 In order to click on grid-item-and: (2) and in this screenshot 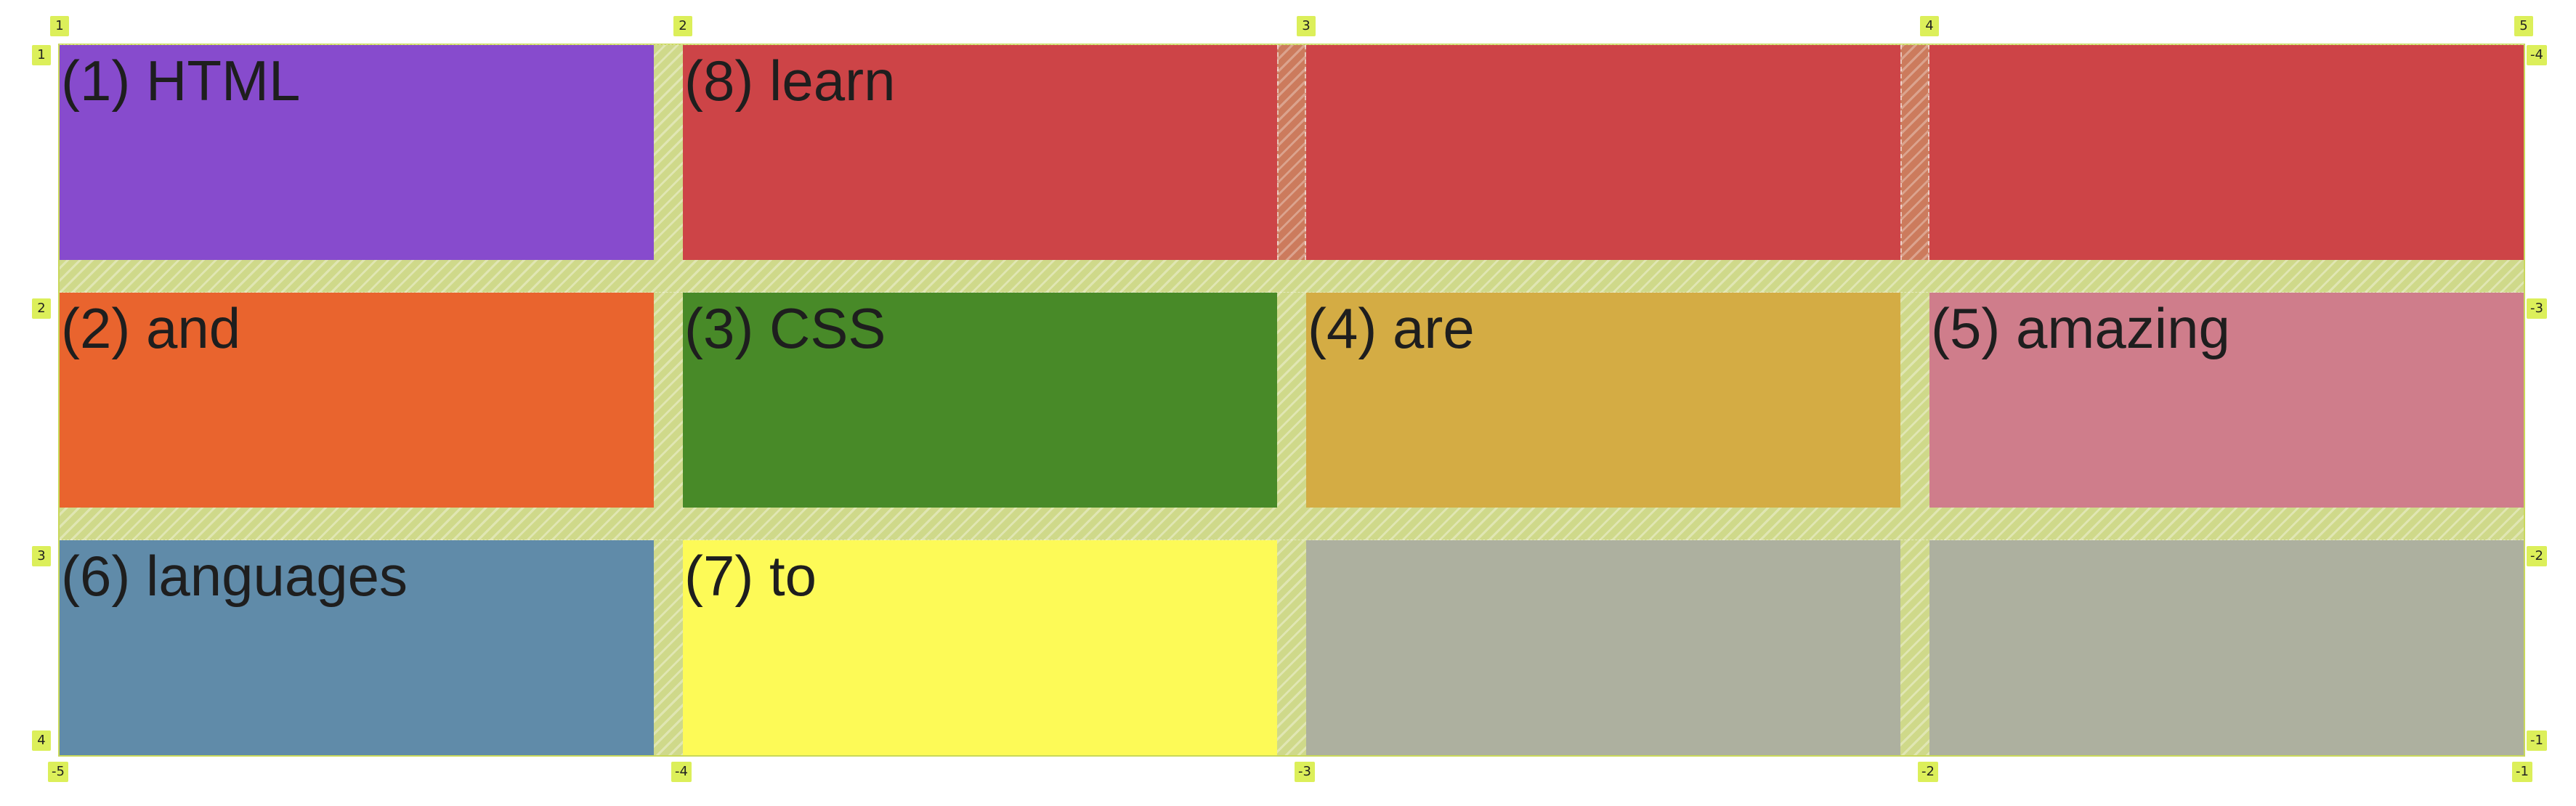, I will do `click(357, 400)`.